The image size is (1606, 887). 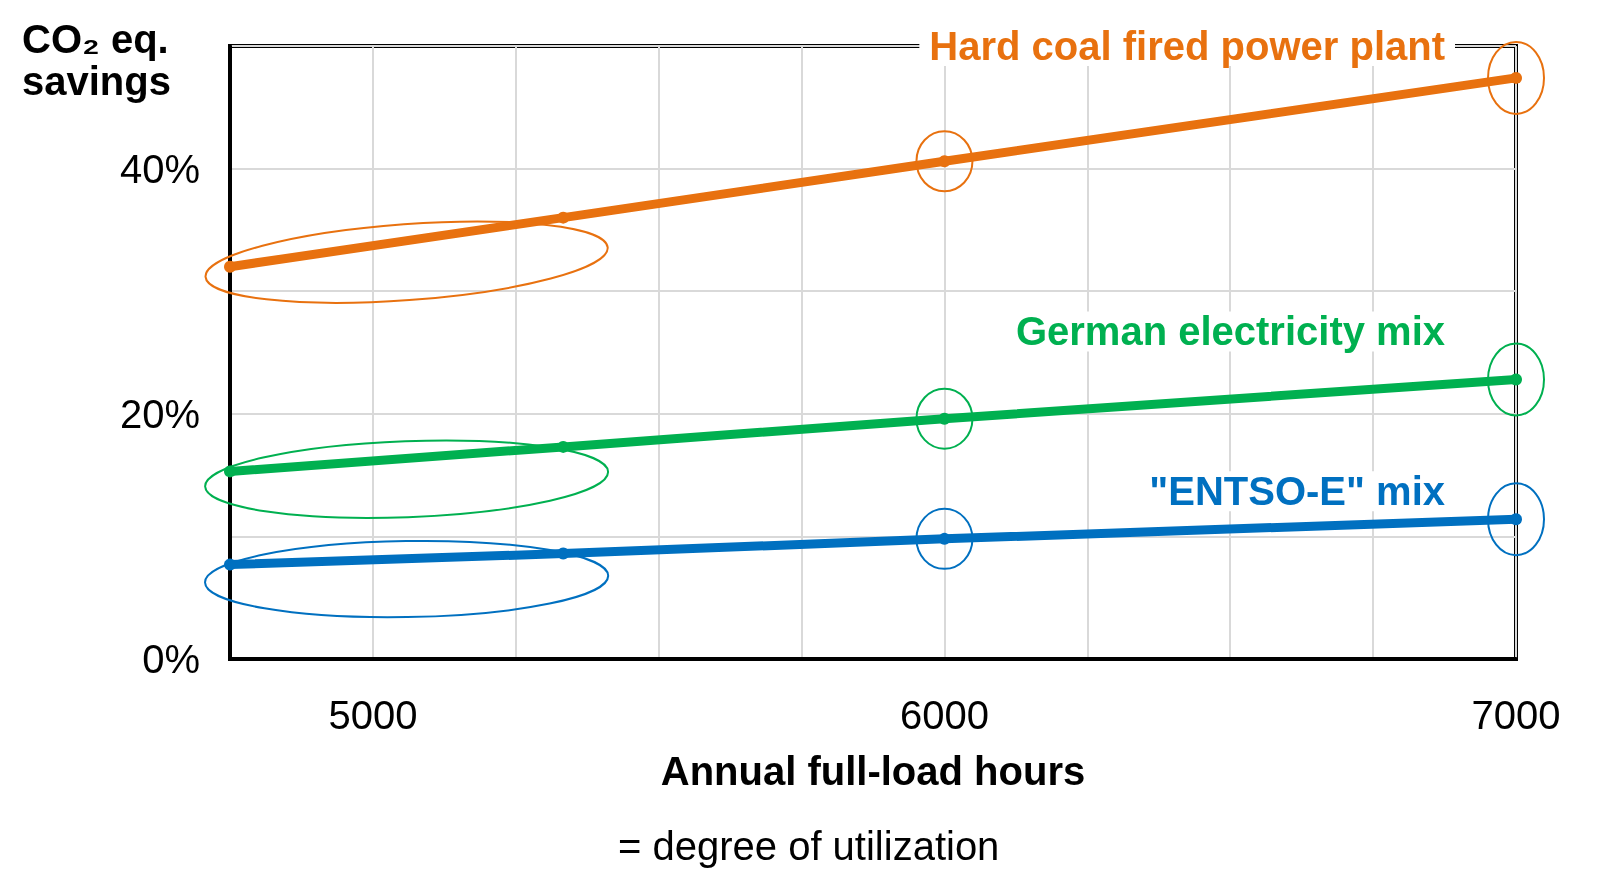 What do you see at coordinates (1230, 331) in the screenshot?
I see `series-label: German electricity mix` at bounding box center [1230, 331].